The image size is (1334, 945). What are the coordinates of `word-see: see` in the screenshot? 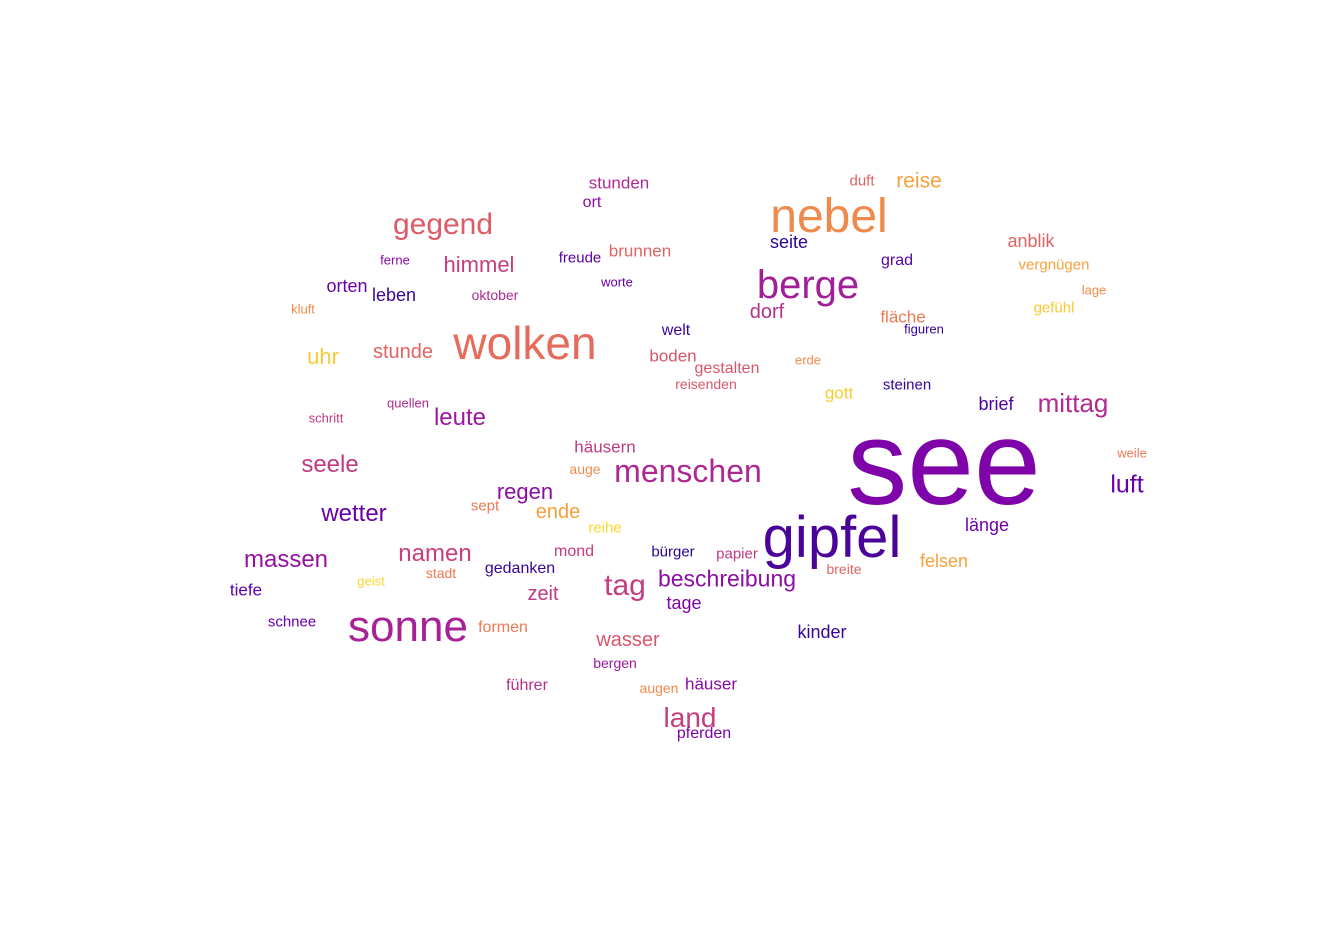 It's located at (944, 463).